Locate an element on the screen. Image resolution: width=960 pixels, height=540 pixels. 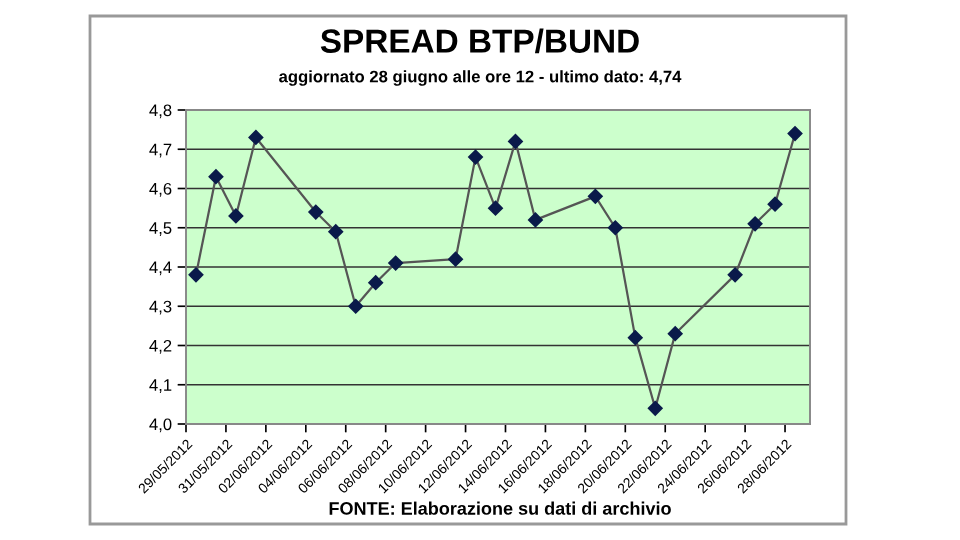
y-tick-label: 4,0 is located at coordinates (160, 425).